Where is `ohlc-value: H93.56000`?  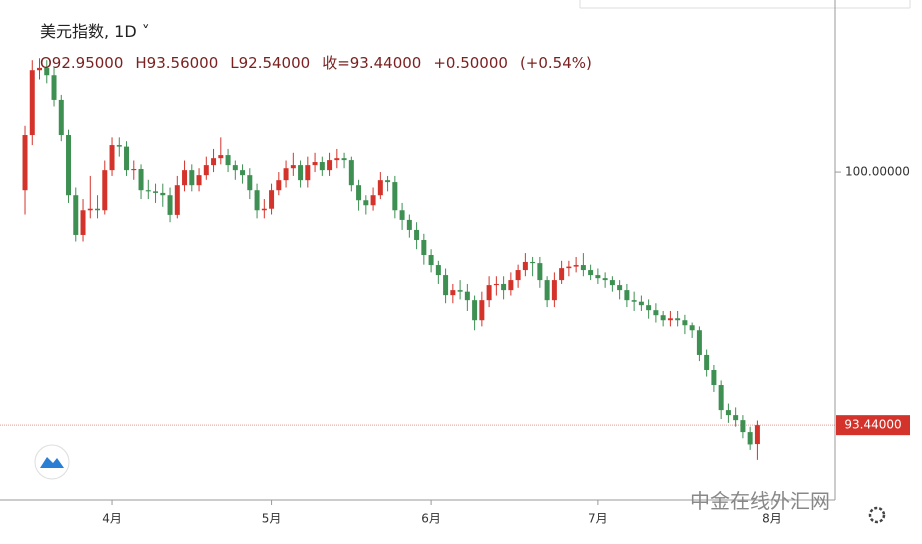 ohlc-value: H93.56000 is located at coordinates (177, 63).